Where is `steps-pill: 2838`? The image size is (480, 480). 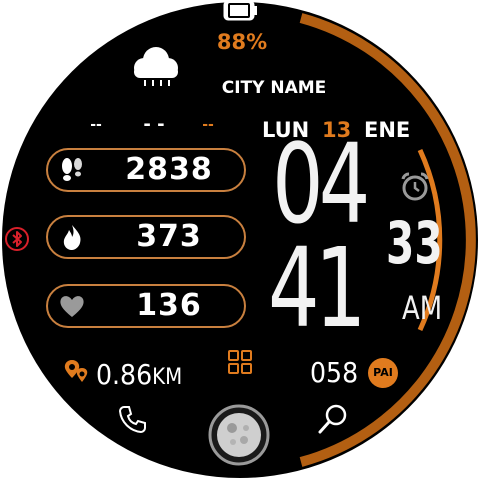 steps-pill: 2838 is located at coordinates (146, 170).